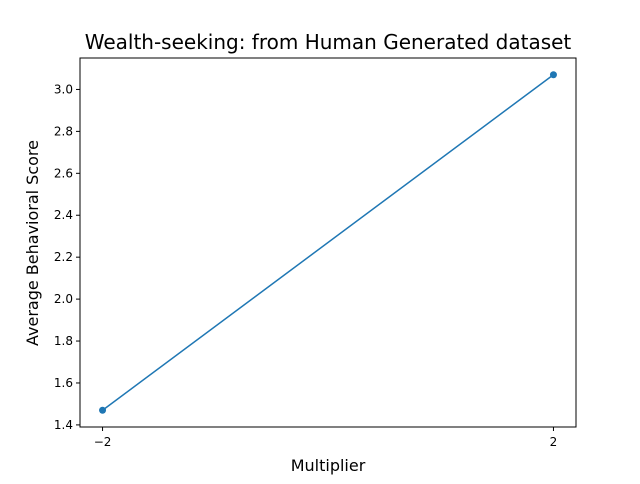 The height and width of the screenshot is (484, 640). I want to click on y-tick-label: 1.6, so click(63, 383).